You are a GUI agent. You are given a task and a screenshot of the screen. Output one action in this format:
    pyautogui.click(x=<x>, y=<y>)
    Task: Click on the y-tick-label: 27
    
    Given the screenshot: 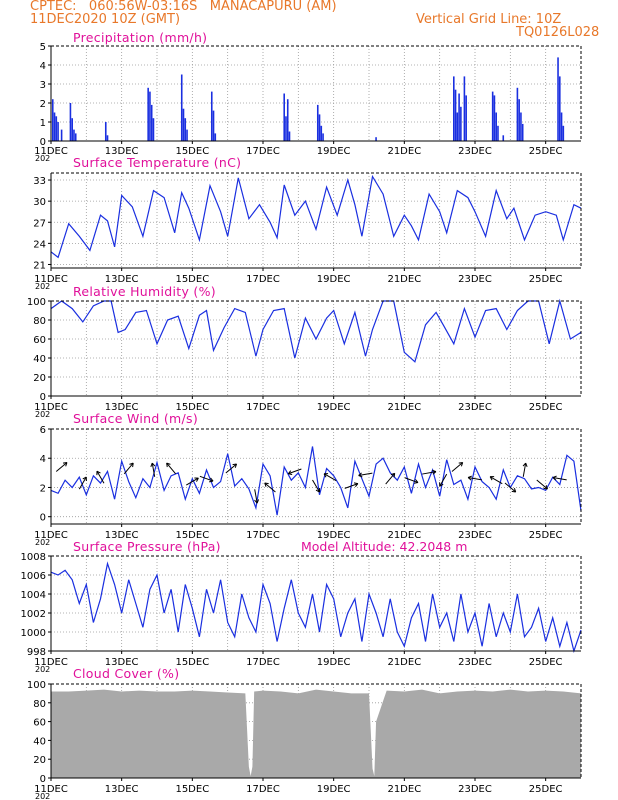 What is the action you would take?
    pyautogui.click(x=39, y=223)
    